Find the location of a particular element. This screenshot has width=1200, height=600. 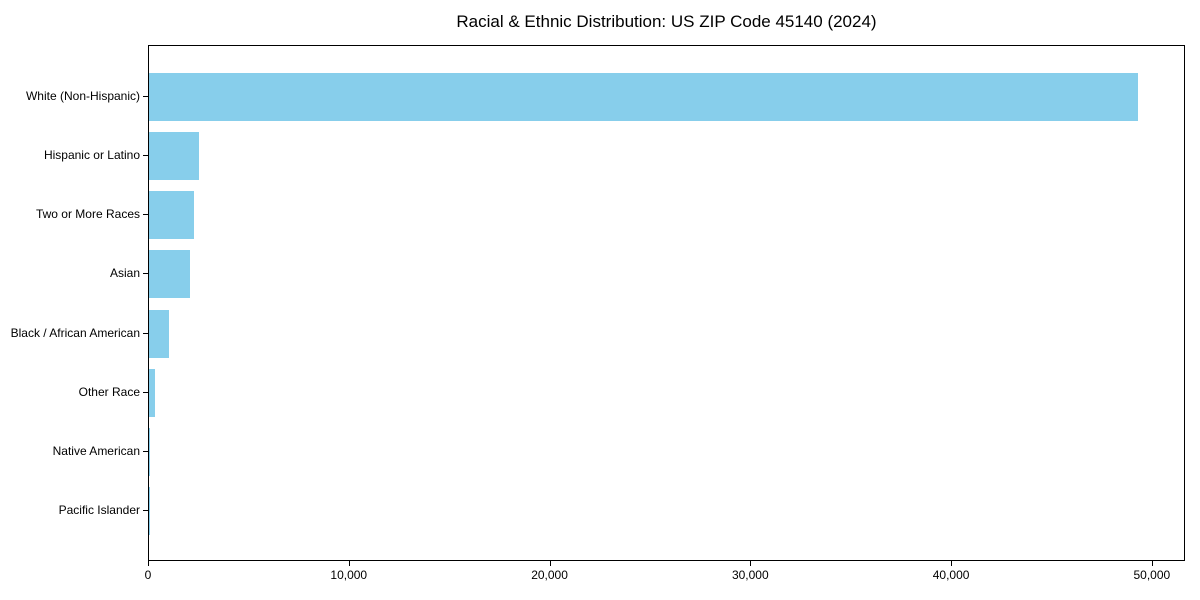

x-tick-label: 40,000 is located at coordinates (951, 575).